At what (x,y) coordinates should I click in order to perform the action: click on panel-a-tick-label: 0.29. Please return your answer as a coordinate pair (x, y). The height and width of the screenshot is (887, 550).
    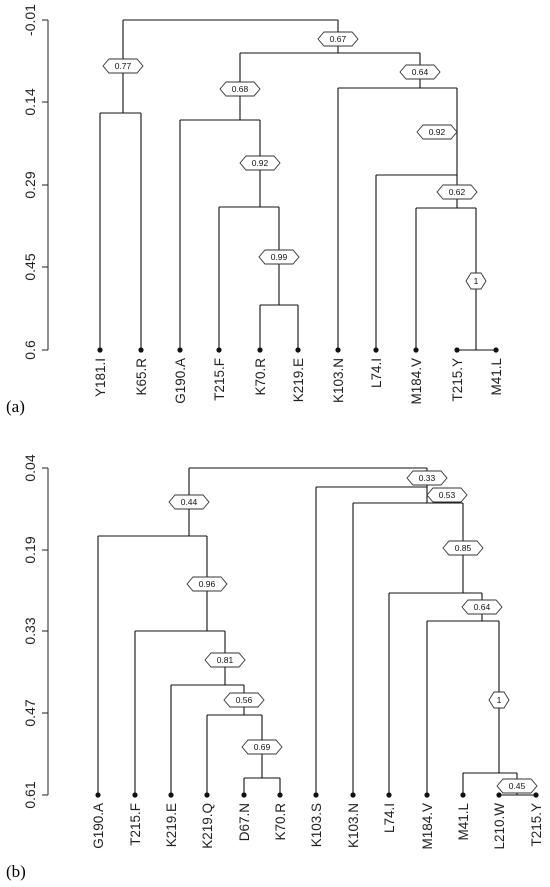
    Looking at the image, I should click on (30, 184).